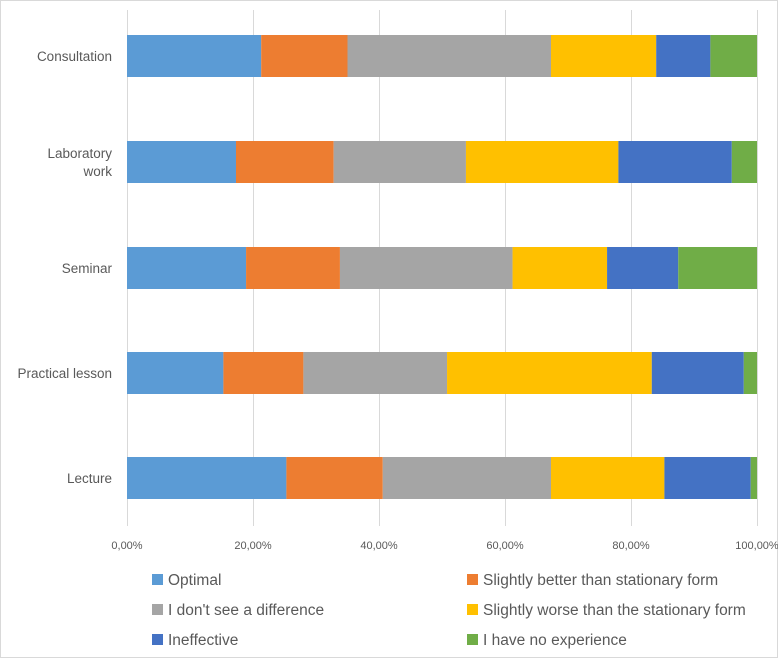 This screenshot has height=663, width=778. Describe the element at coordinates (444, 546) in the screenshot. I see `x-axis-ticks: 0,00% 20,00% 40,00% 60,00% 80,00% 100,00%` at that location.